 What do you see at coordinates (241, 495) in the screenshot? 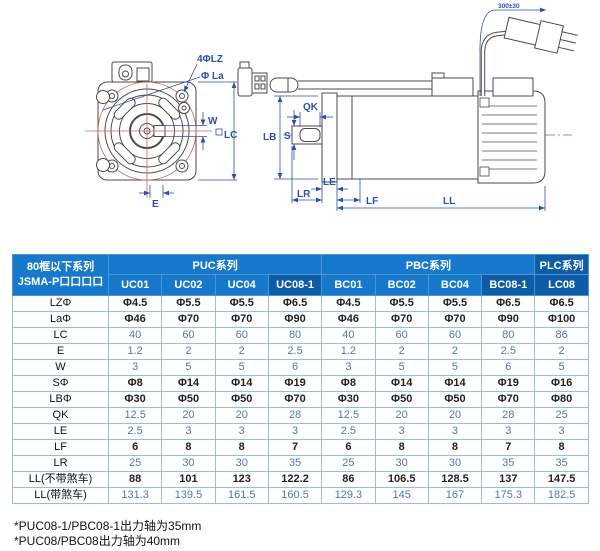
I see `table-cell: 161.5` at bounding box center [241, 495].